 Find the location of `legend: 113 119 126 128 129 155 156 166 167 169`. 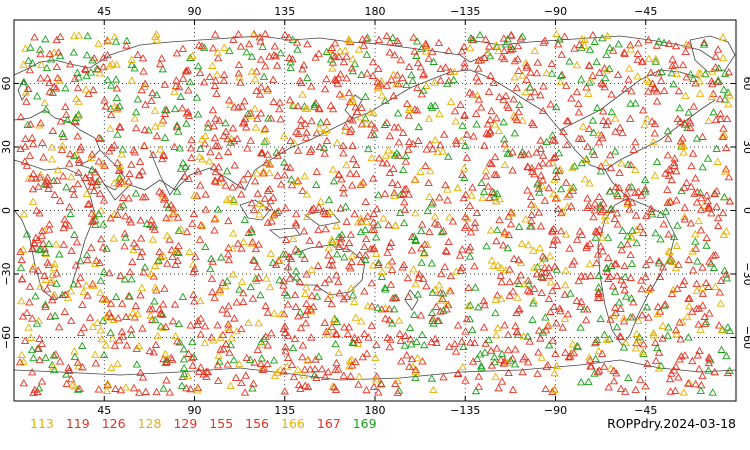

legend: 113 119 126 128 129 155 156 166 167 169 is located at coordinates (209, 423).